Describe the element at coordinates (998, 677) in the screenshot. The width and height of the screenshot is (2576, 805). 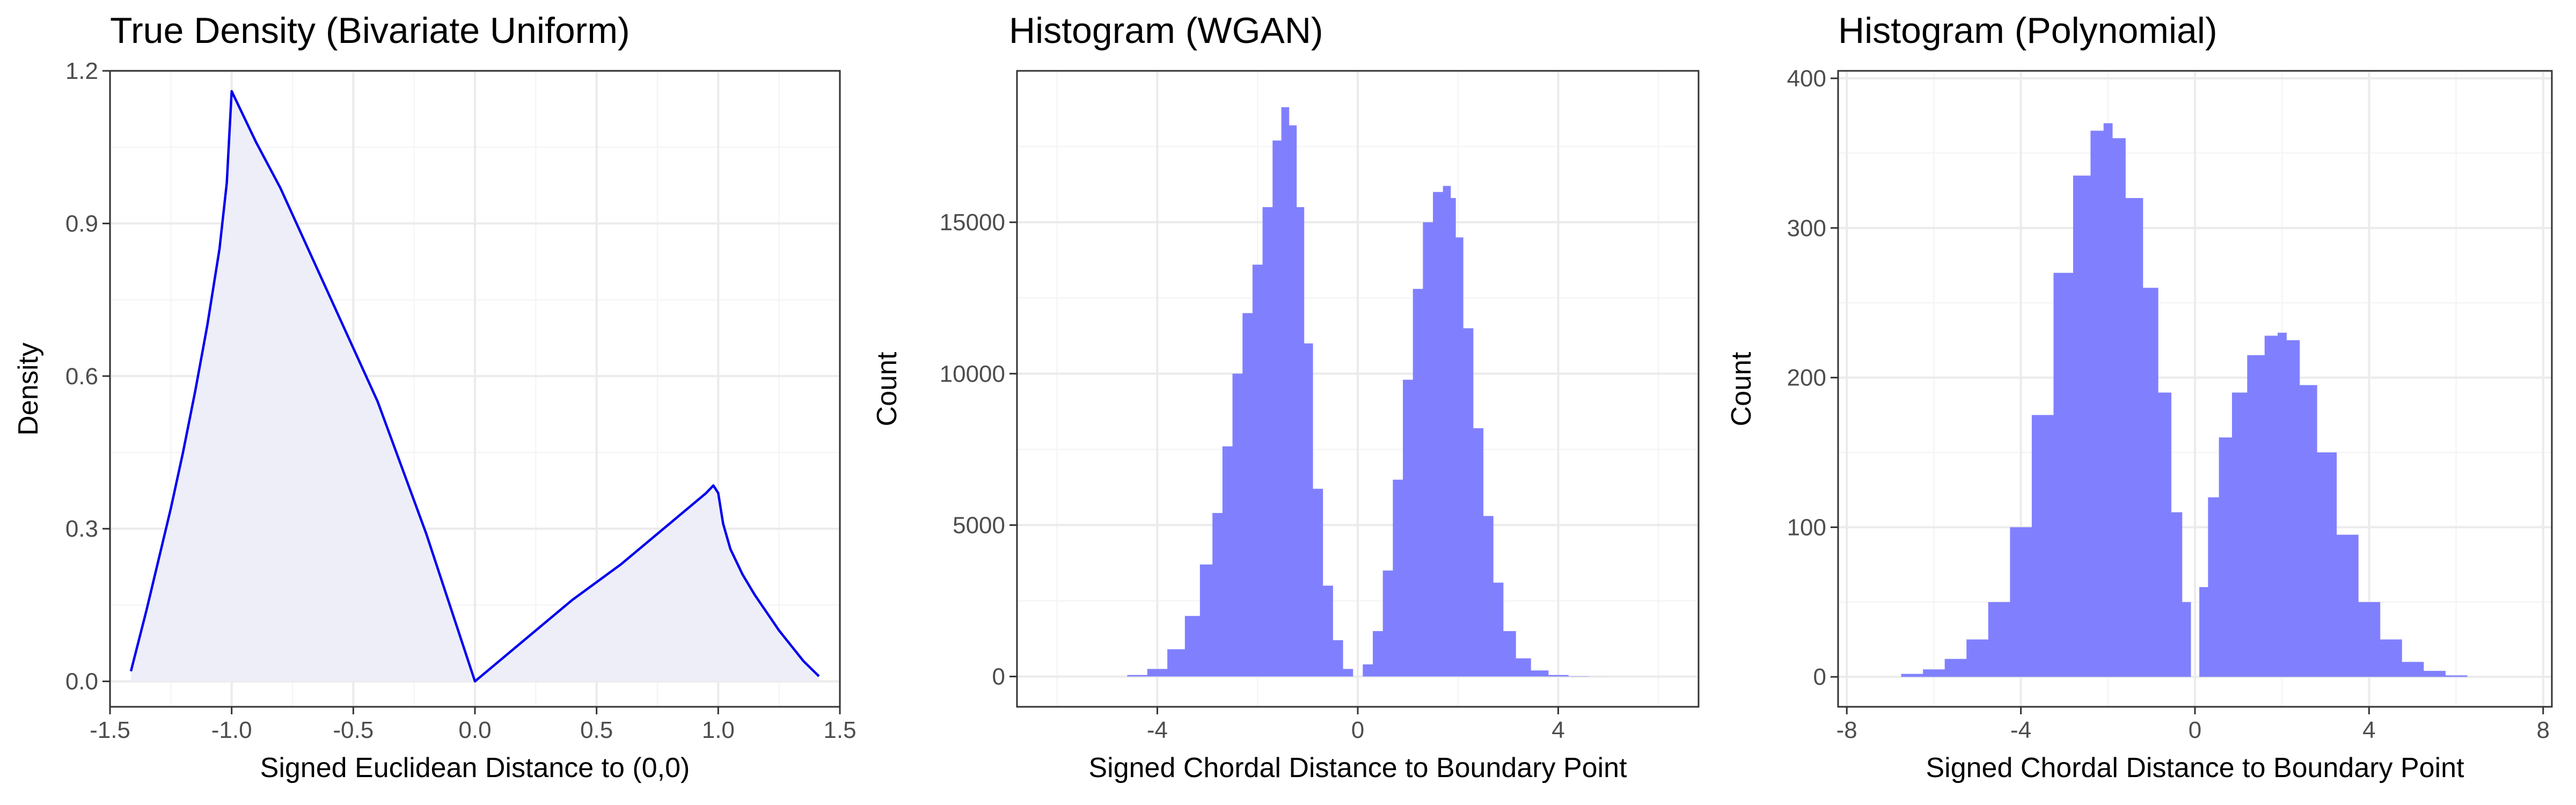
I see `y-tick-label: 0` at that location.